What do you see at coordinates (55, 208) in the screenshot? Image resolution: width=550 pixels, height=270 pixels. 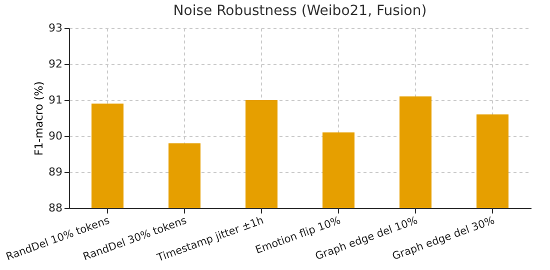 I see `y-tick-label: 88` at bounding box center [55, 208].